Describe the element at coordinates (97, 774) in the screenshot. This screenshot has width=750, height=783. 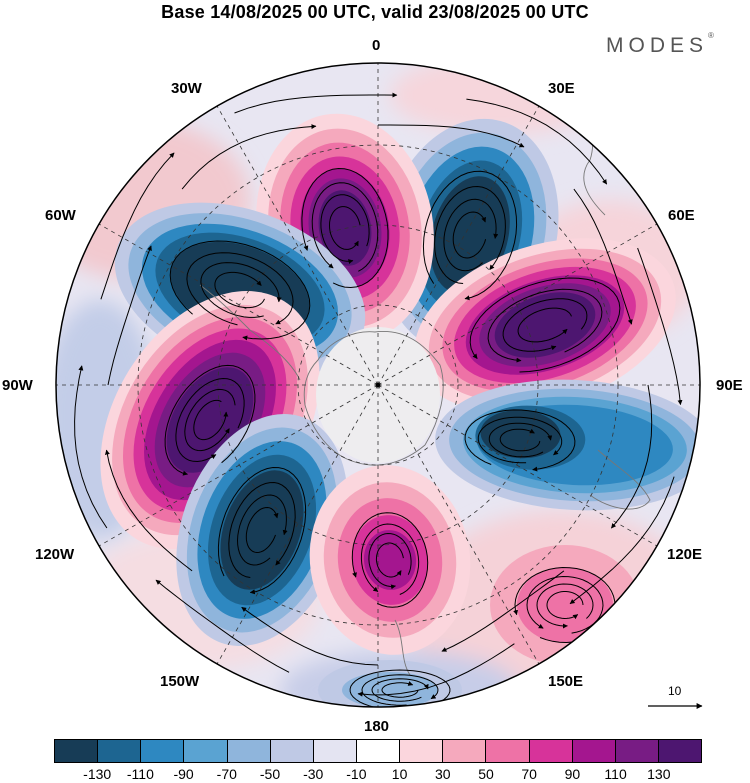
I see `colorbar-tick-label: -130` at that location.